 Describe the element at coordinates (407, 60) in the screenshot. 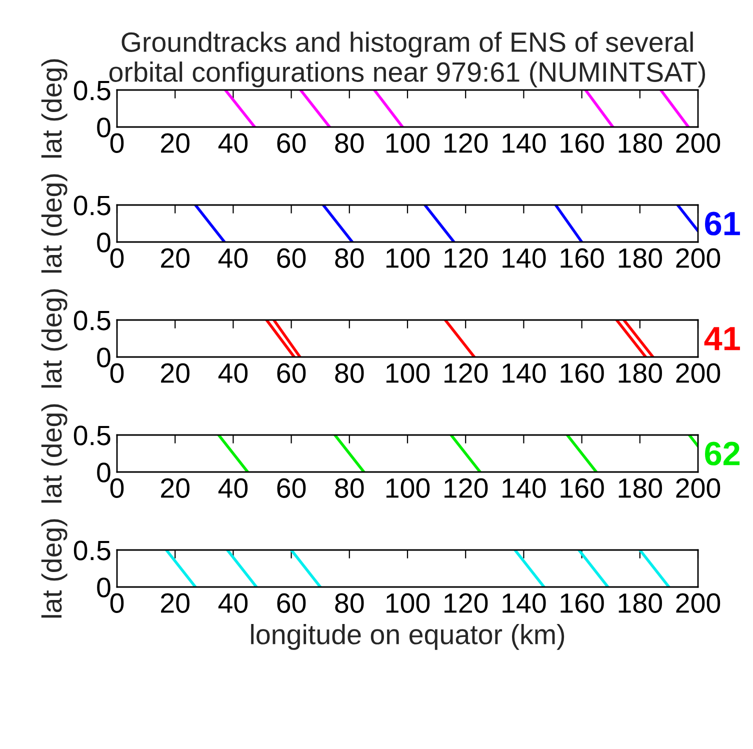

I see `chart-title: Groundtracks and histogram of ENS of several orbital configurations near 979:61 (NUMINTSAT)` at that location.